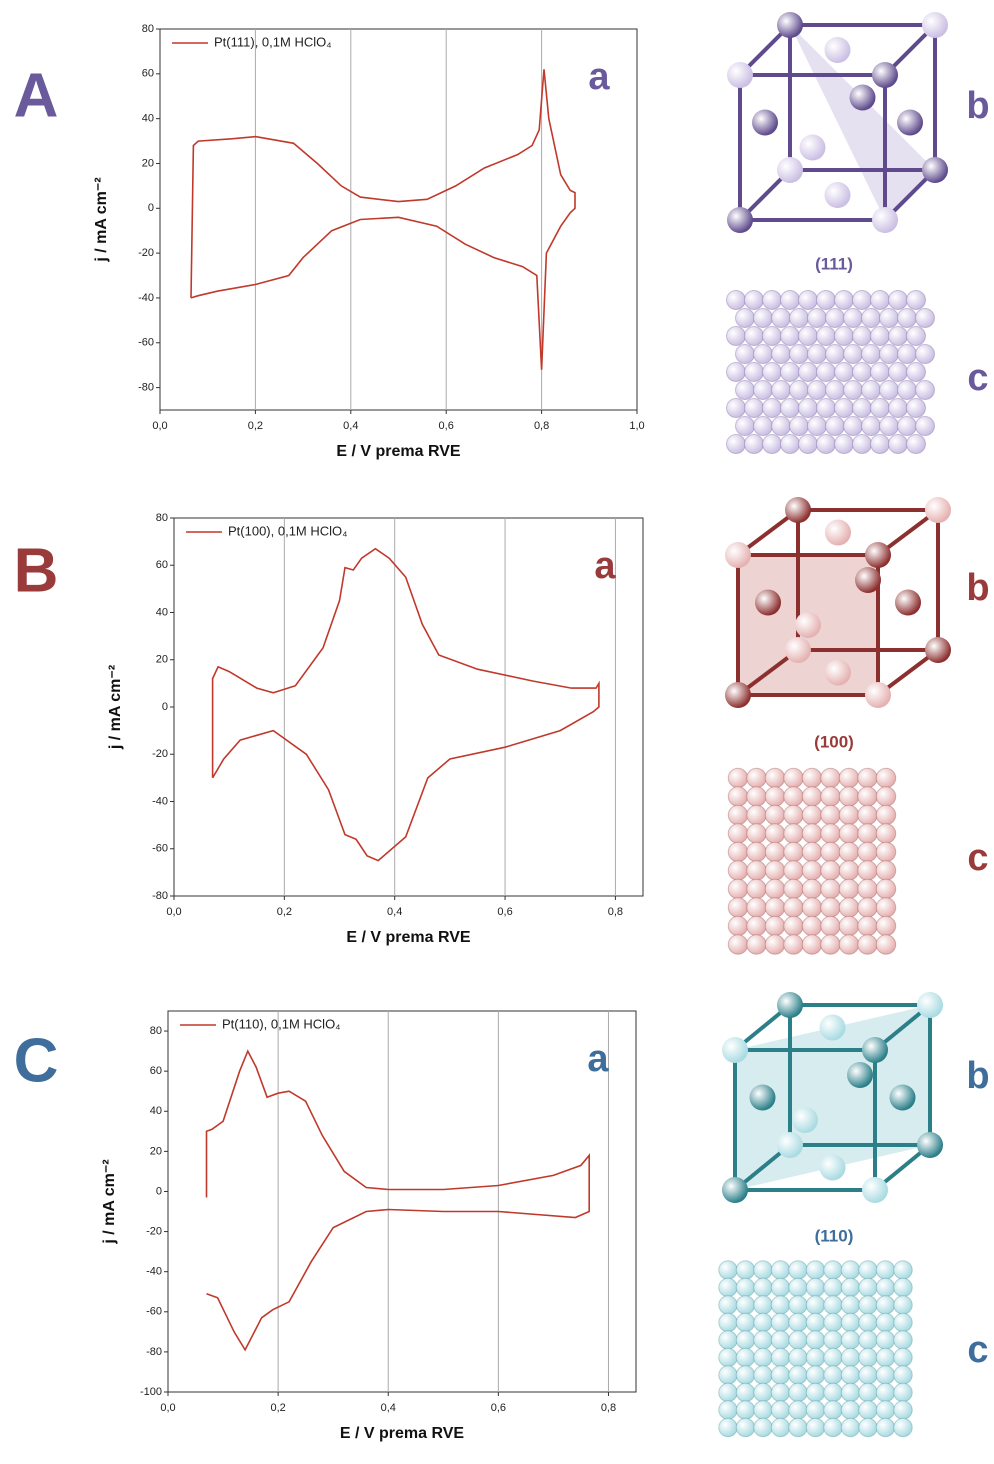 Image resolution: width=994 pixels, height=1464 pixels. What do you see at coordinates (146, 387) in the screenshot?
I see `y-tick-label: -80` at bounding box center [146, 387].